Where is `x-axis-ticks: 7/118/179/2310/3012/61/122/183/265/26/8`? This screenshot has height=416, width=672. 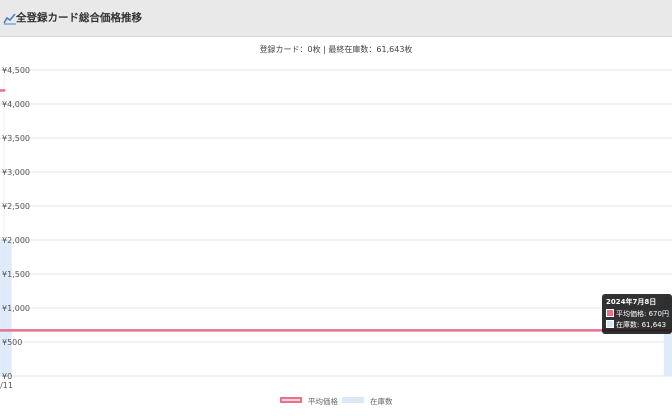
x-axis-ticks: 7/118/179/2310/3012/61/122/183/265/26/8 is located at coordinates (6, 385).